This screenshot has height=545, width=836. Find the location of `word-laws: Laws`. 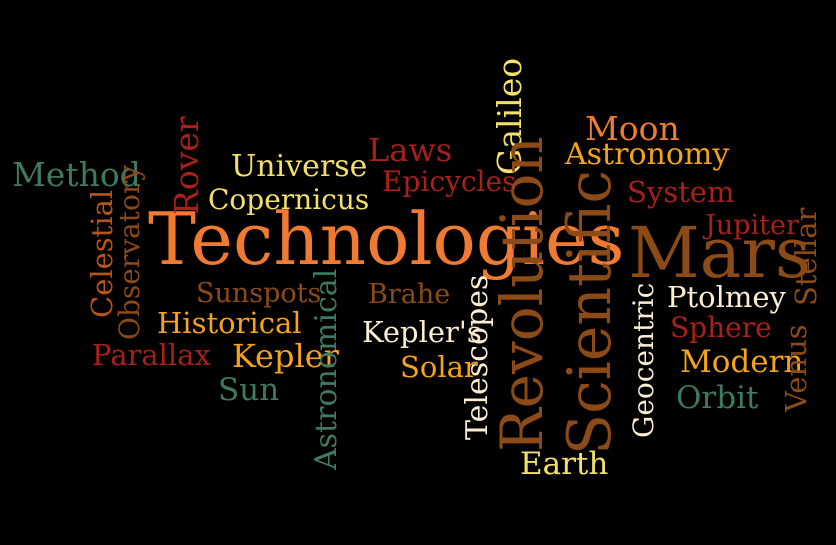

word-laws: Laws is located at coordinates (410, 150).